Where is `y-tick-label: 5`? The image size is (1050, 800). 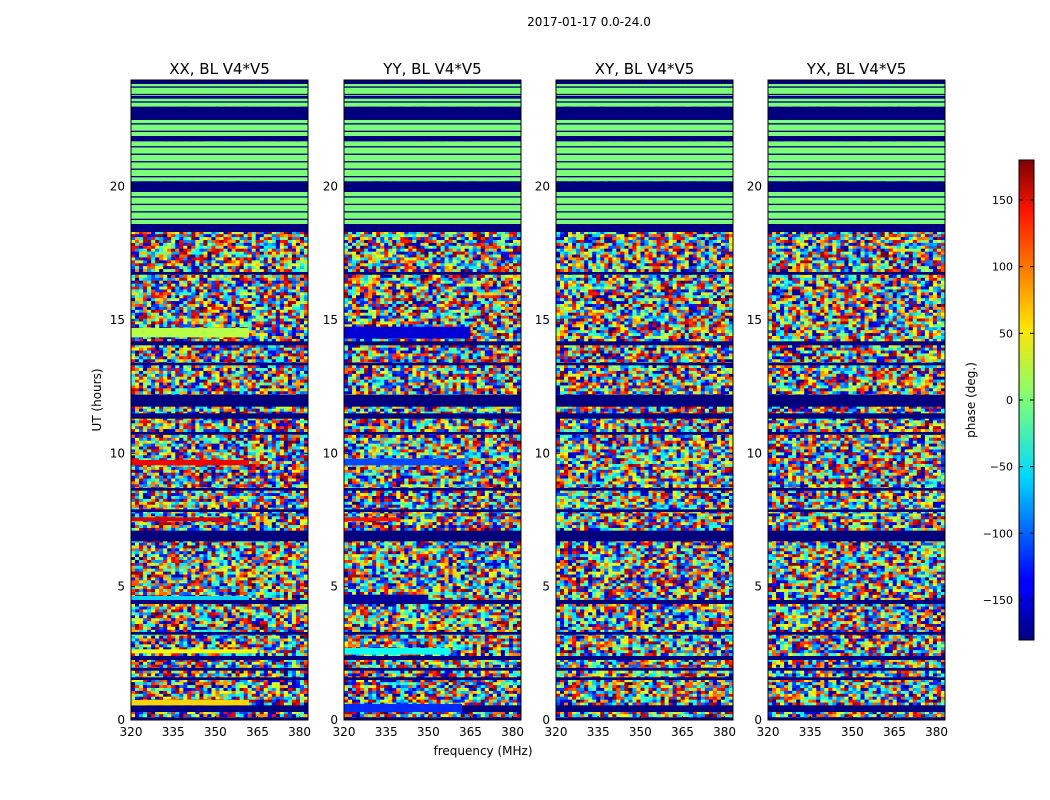
y-tick-label: 5 is located at coordinates (546, 587).